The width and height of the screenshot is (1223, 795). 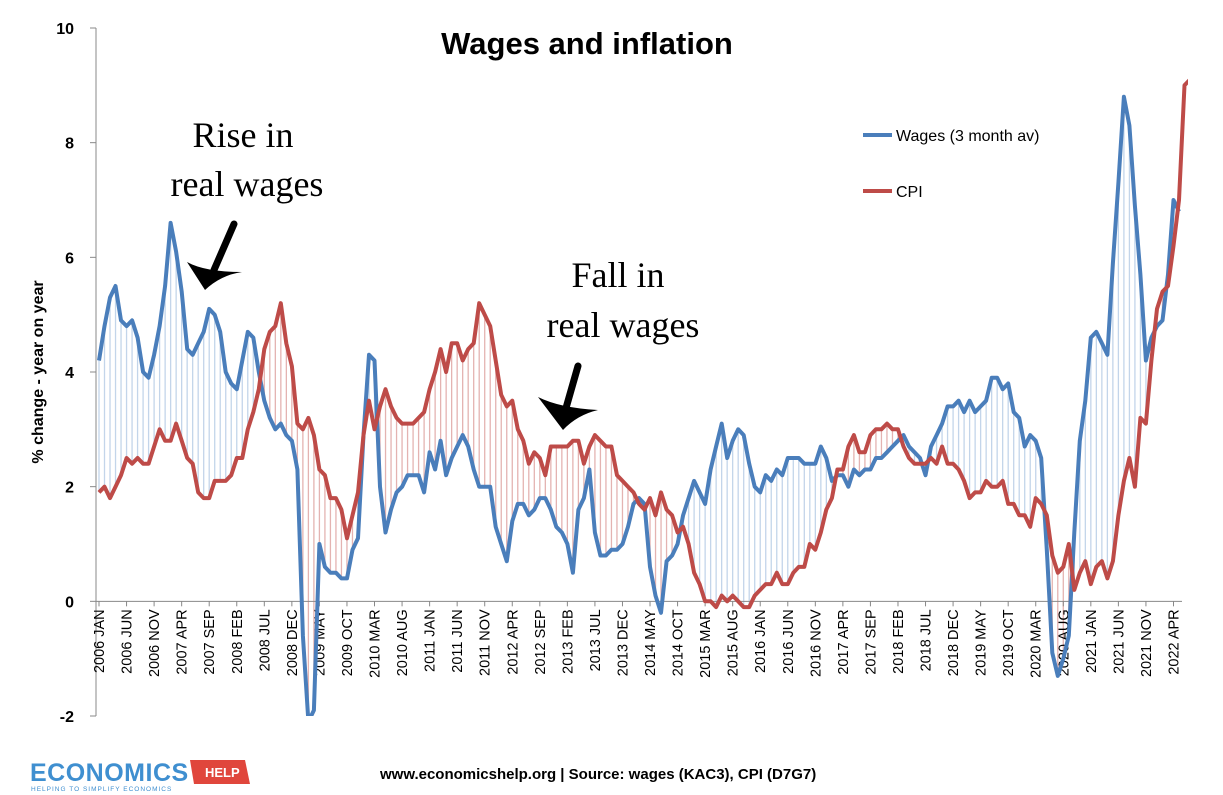 I want to click on x-tick-label: 2011 NOV, so click(x=486, y=642).